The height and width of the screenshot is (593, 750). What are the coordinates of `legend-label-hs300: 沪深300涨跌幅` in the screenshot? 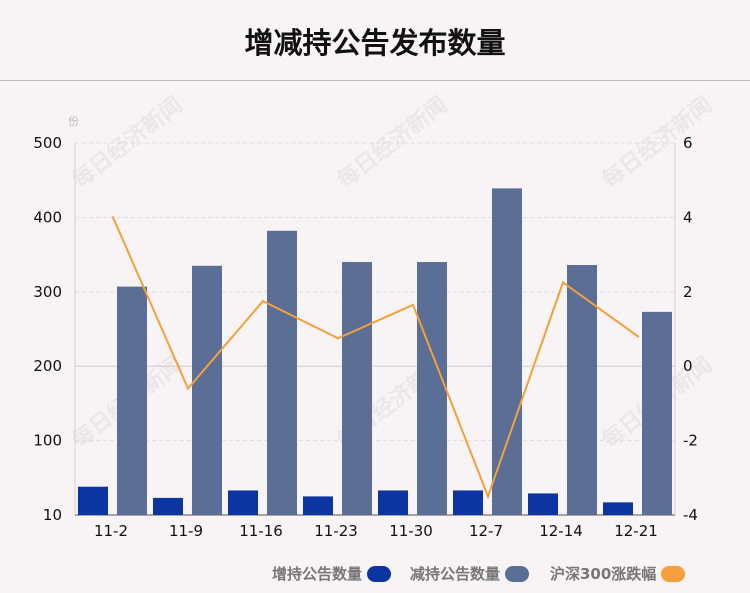 It's located at (603, 574).